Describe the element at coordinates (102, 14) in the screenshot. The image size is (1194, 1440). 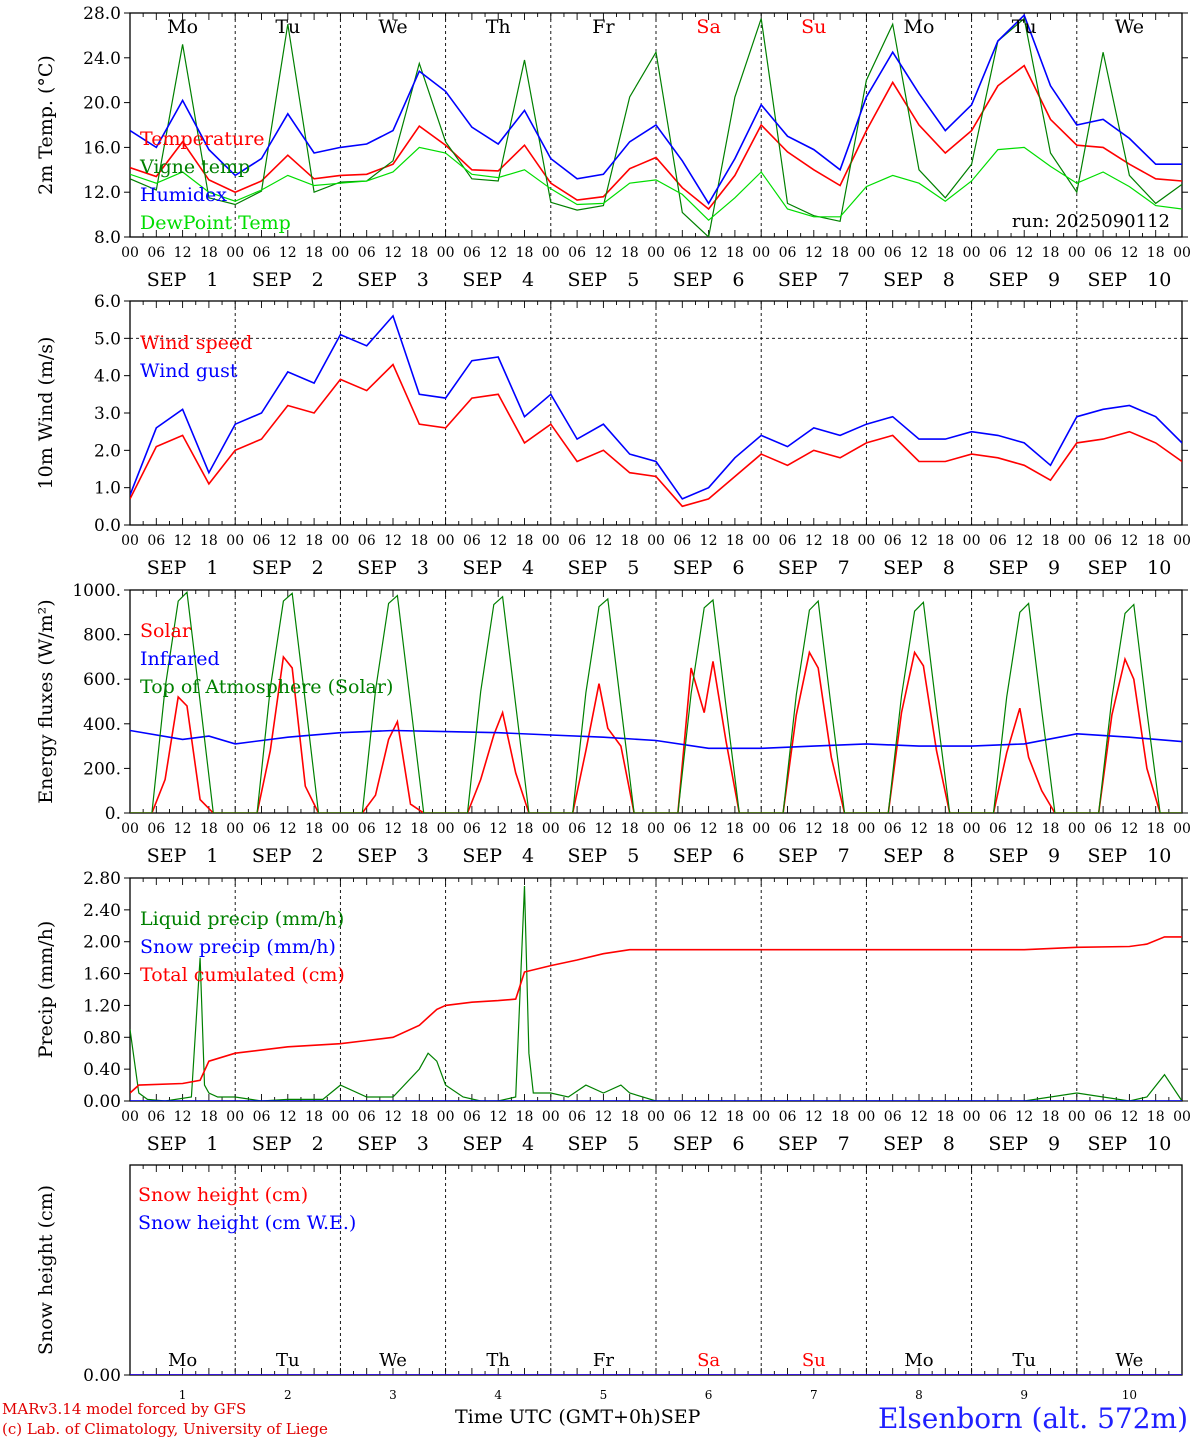
I see `y-tick-label: 28.0` at that location.